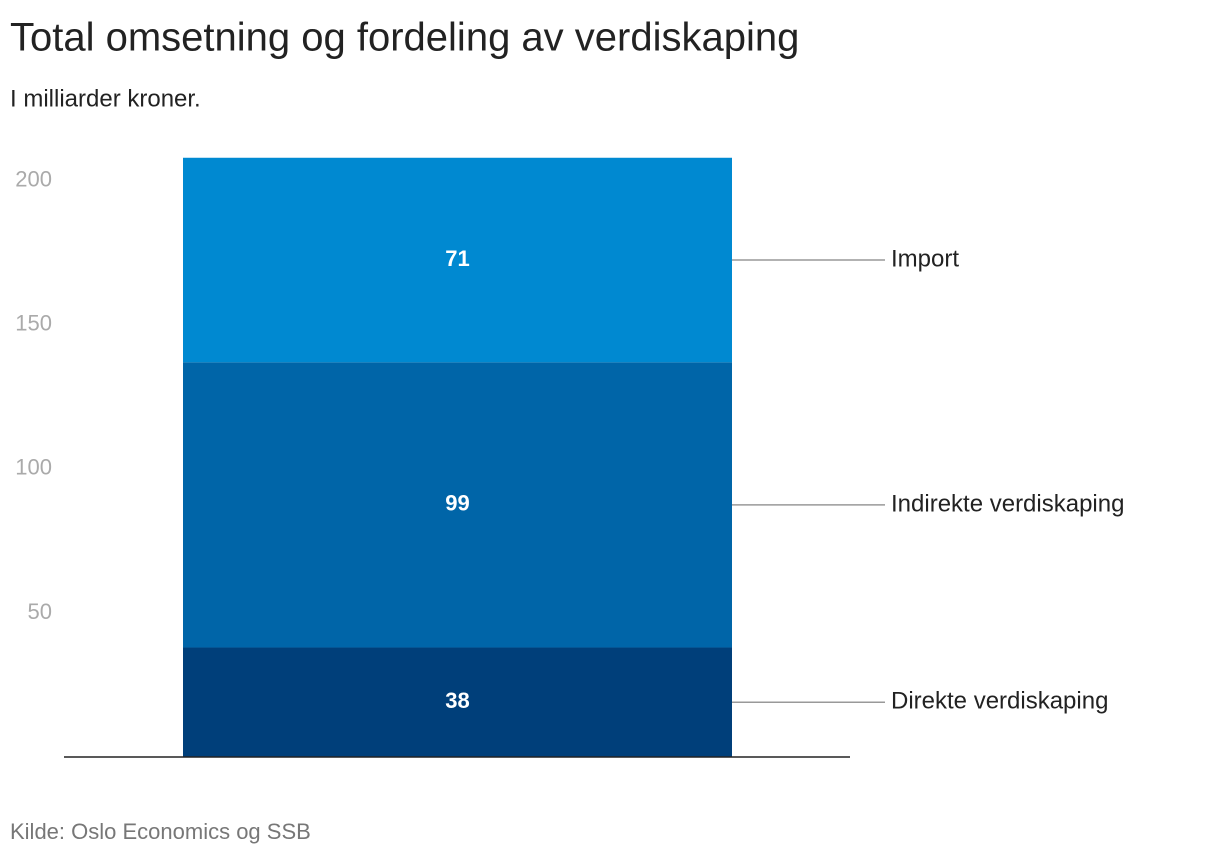 This screenshot has width=1220, height=860. What do you see at coordinates (33, 323) in the screenshot?
I see `y-tick-label: 150` at bounding box center [33, 323].